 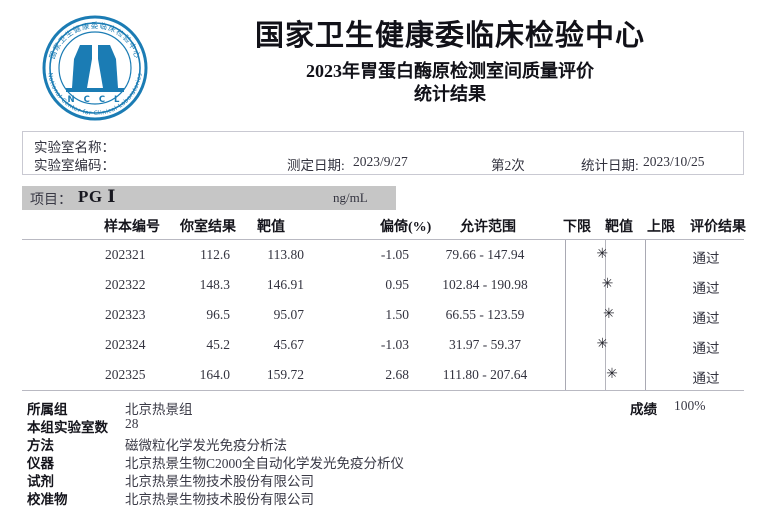 I want to click on title-block: 国家卫生健康委临床检验中心 2023年胃蛋白酶原检测室间质量评价 统计结果, so click(x=450, y=61).